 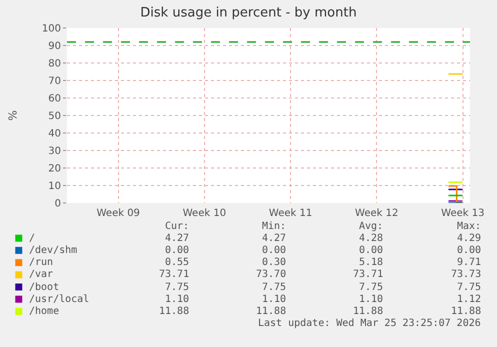 What do you see at coordinates (54, 81) in the screenshot?
I see `y-tick-label: 70` at bounding box center [54, 81].